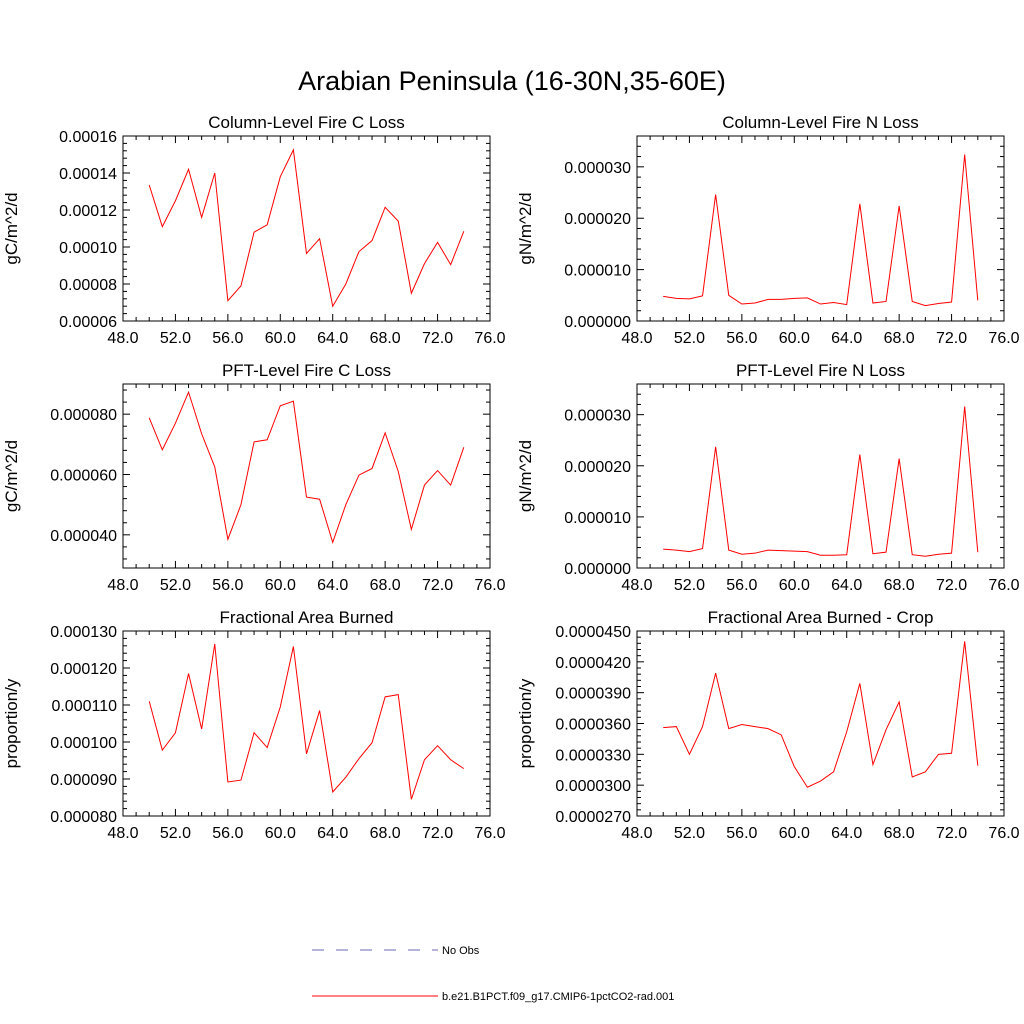 This screenshot has height=1024, width=1024. What do you see at coordinates (593, 755) in the screenshot?
I see `y-tick-label: 0.0000330` at bounding box center [593, 755].